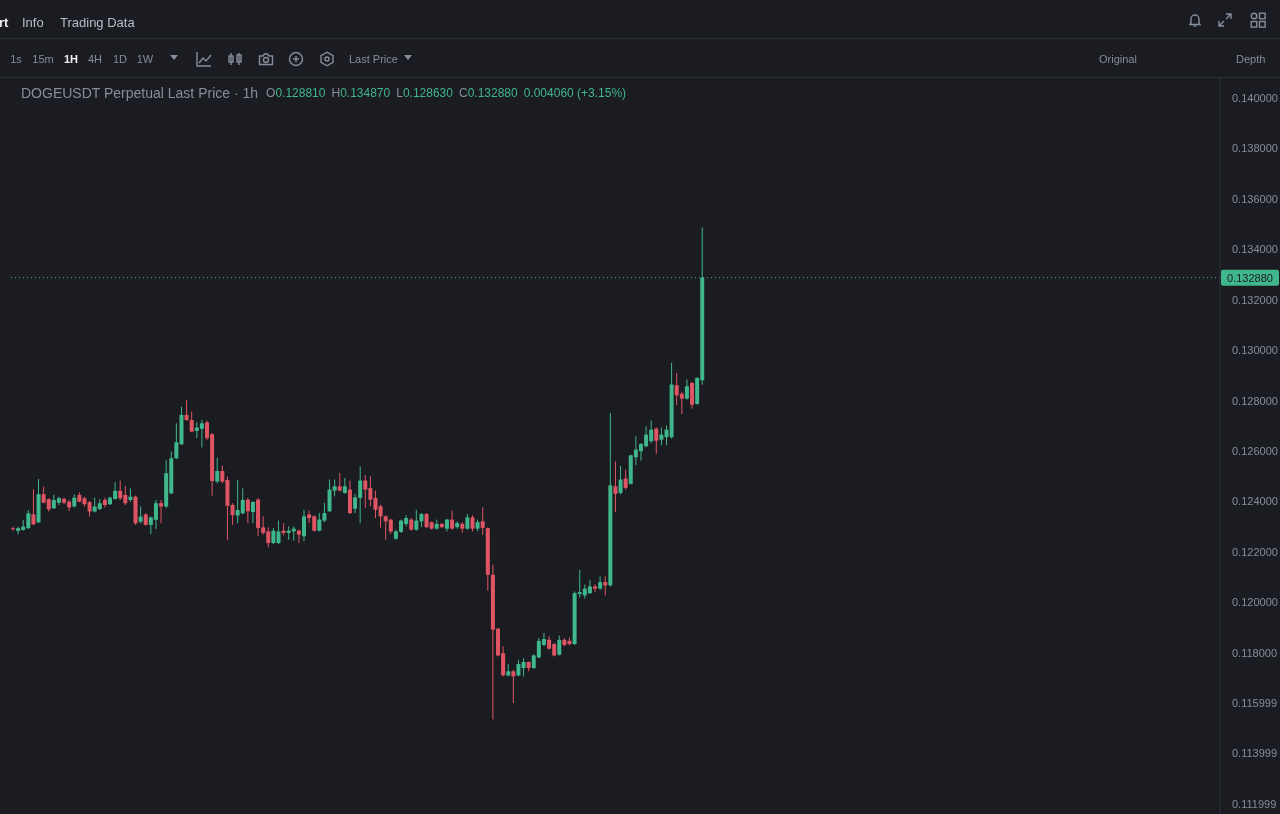  Describe the element at coordinates (1254, 803) in the screenshot. I see `y-tick-label: 0.111999` at that location.